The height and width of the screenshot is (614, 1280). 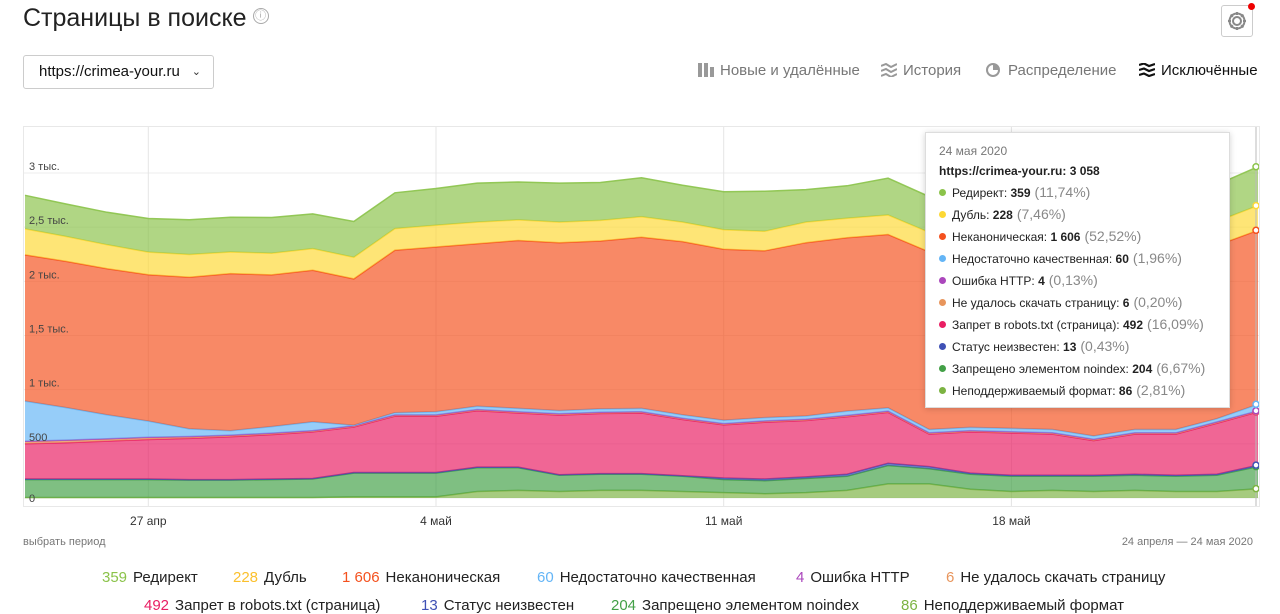 I want to click on legend-label: Редирект, so click(x=165, y=577).